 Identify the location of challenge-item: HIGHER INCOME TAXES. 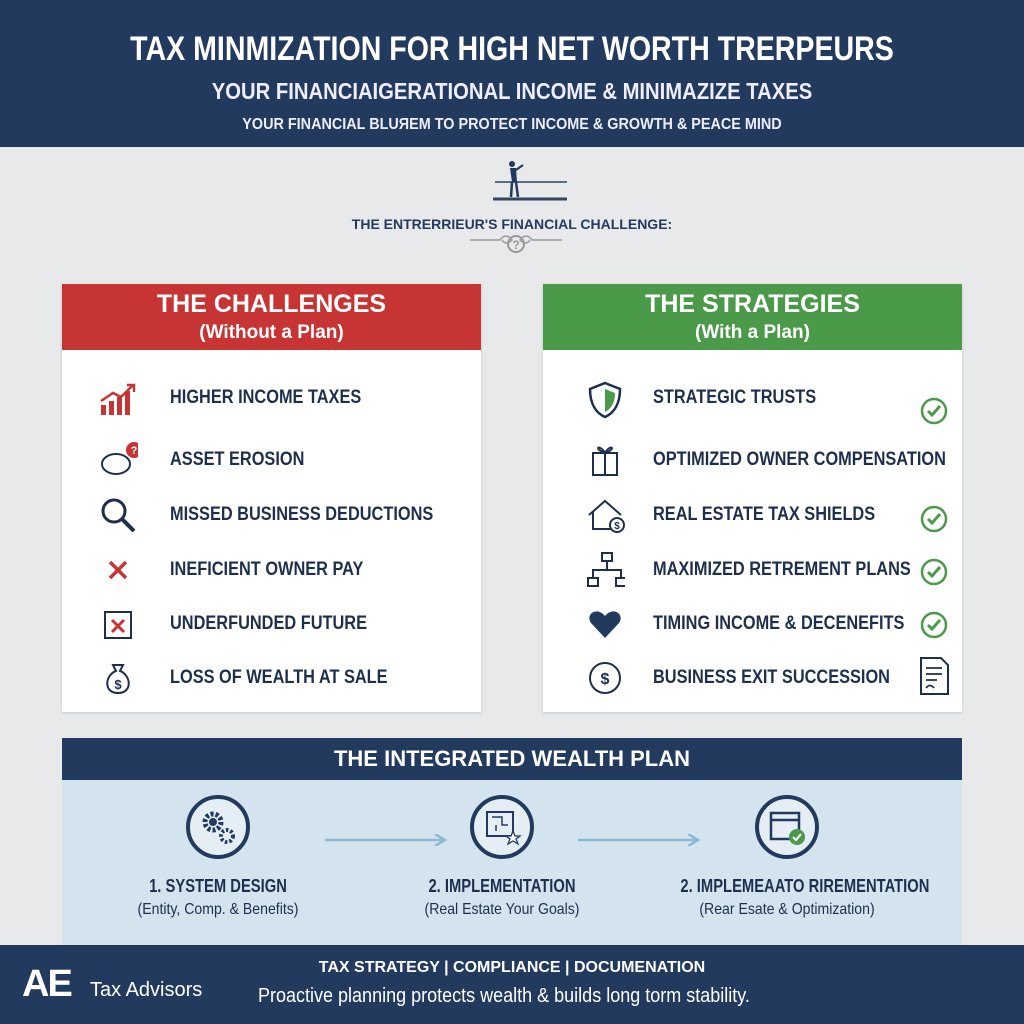
(266, 397).